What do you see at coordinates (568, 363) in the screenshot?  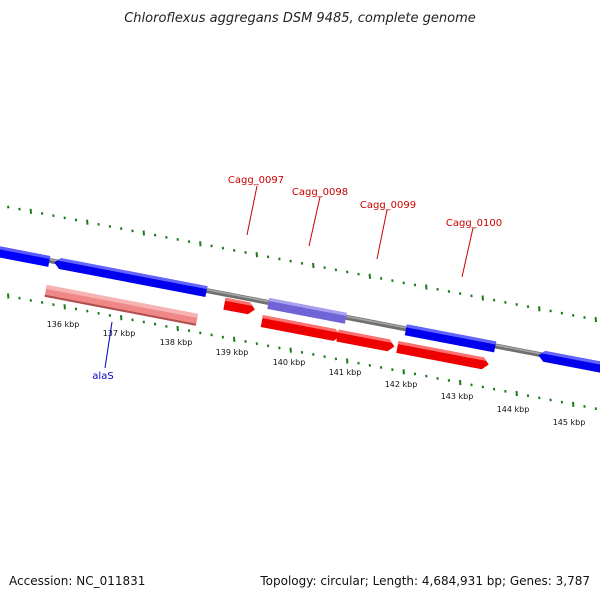 I see `cds-reverse-right-edge` at bounding box center [568, 363].